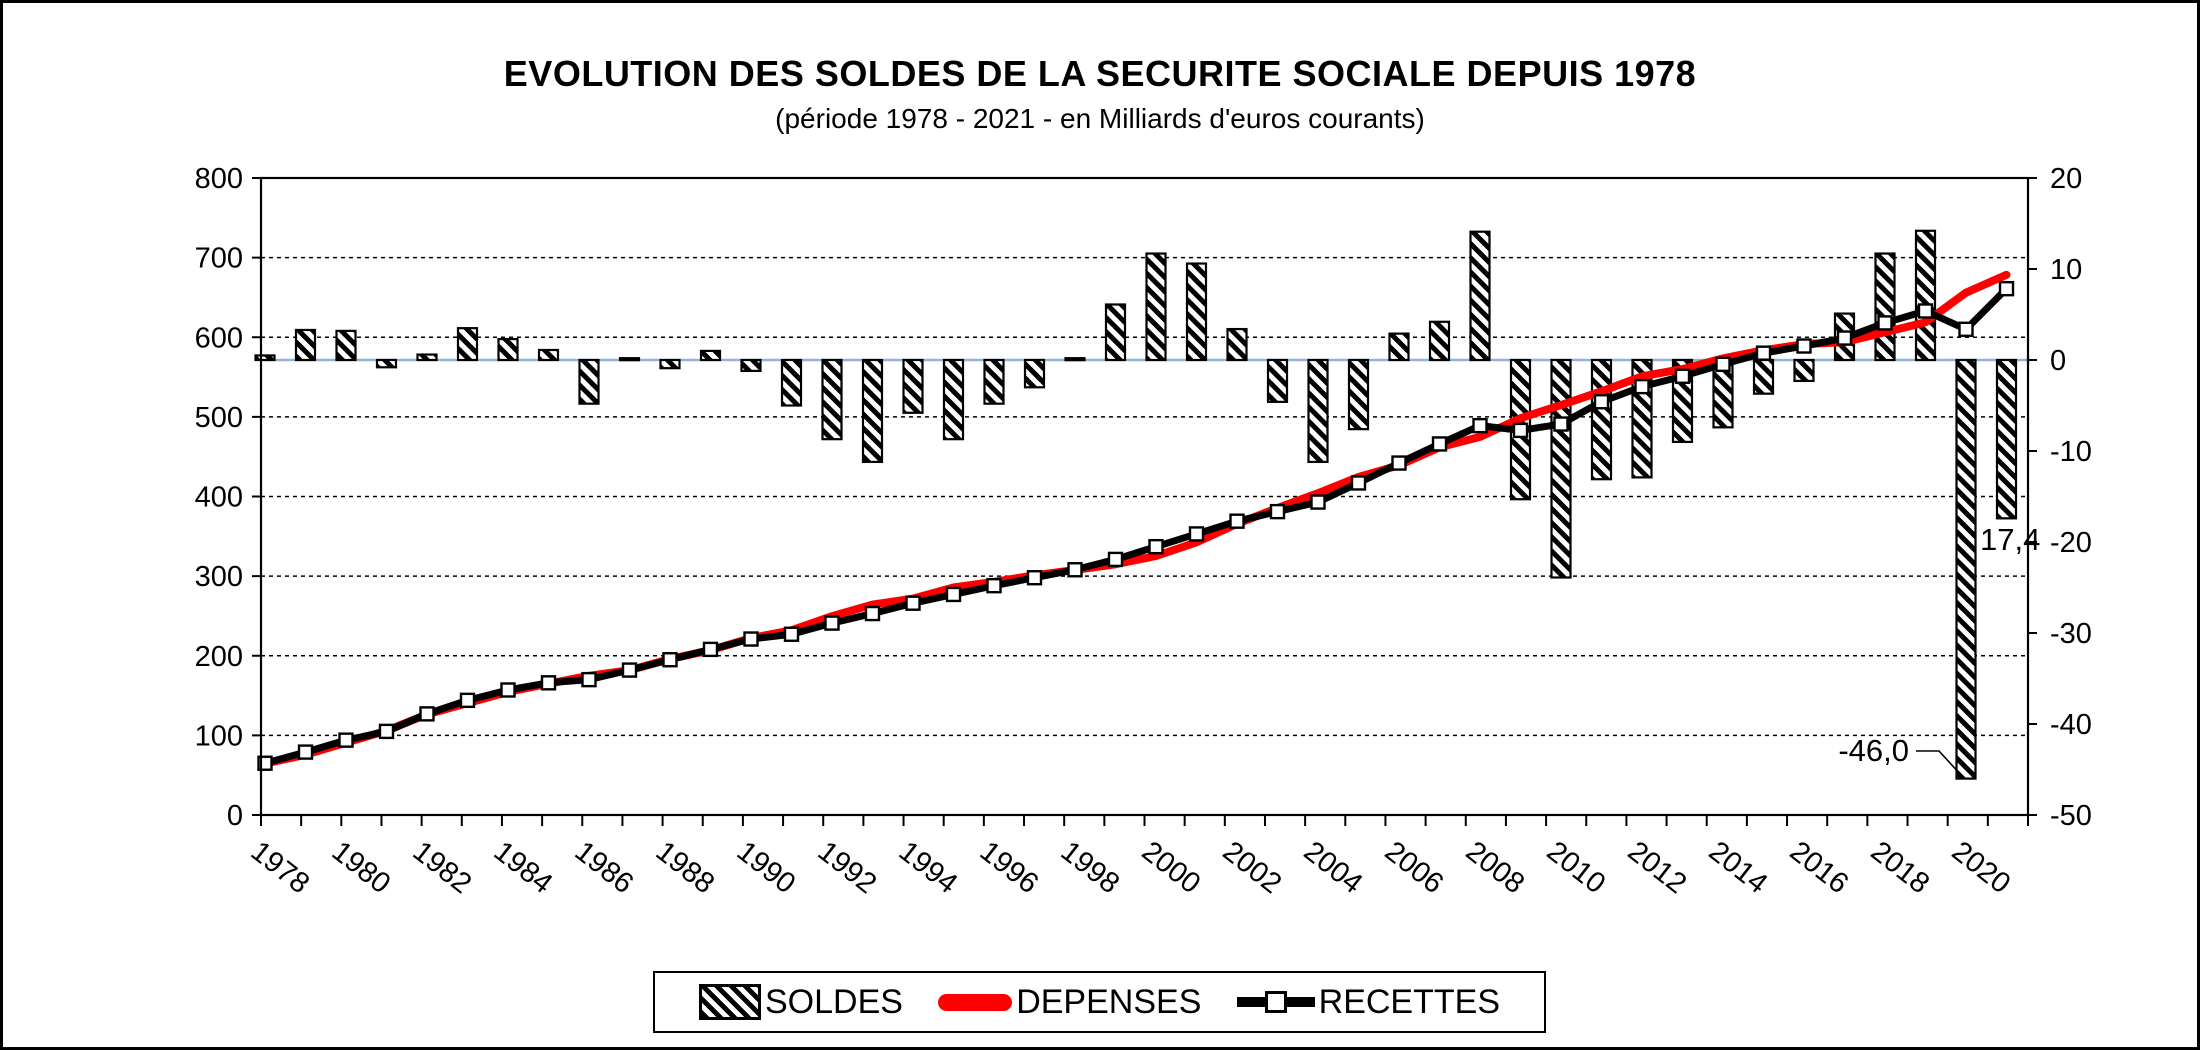 Image resolution: width=2200 pixels, height=1050 pixels. Describe the element at coordinates (1601, 402) in the screenshot. I see `recettes-marker-2011` at that location.